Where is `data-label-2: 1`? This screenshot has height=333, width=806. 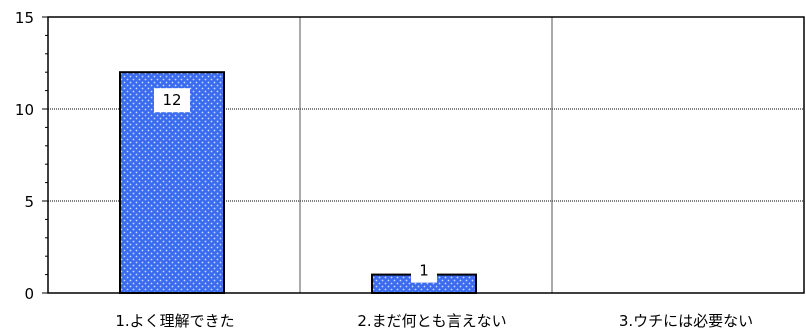
data-label-2: 1 is located at coordinates (424, 271).